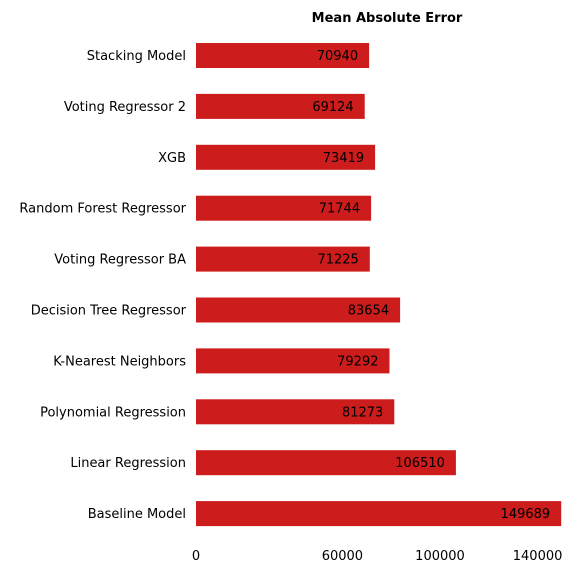 The height and width of the screenshot is (572, 587). Describe the element at coordinates (196, 556) in the screenshot. I see `x-tick-label-0: 0` at that location.